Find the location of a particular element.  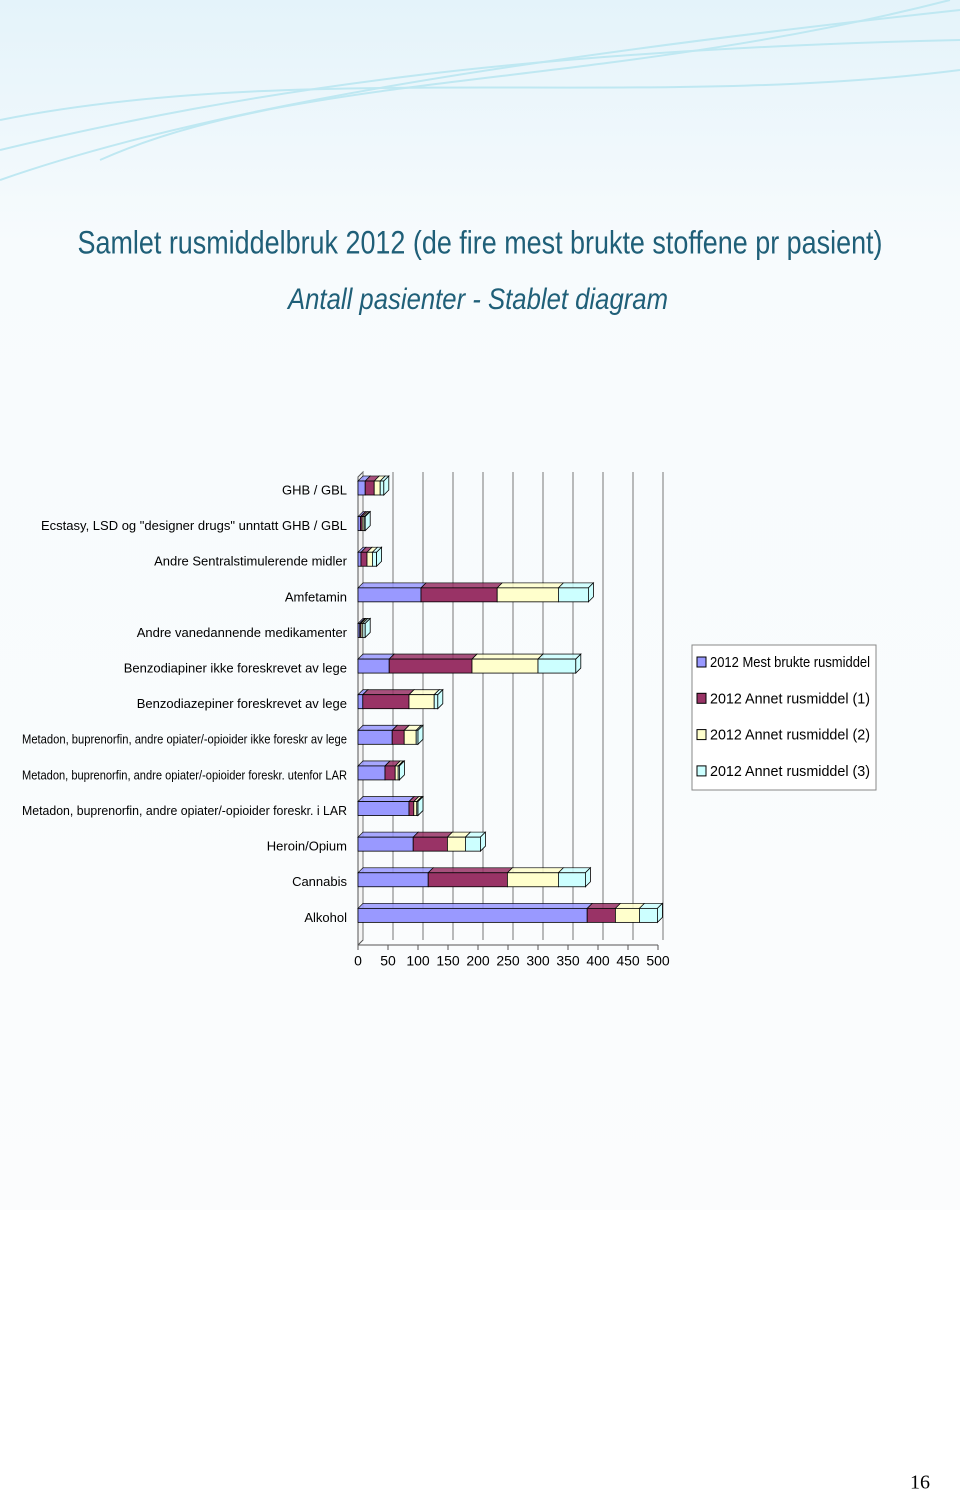

y-tick-label: Alkohol is located at coordinates (325, 917).